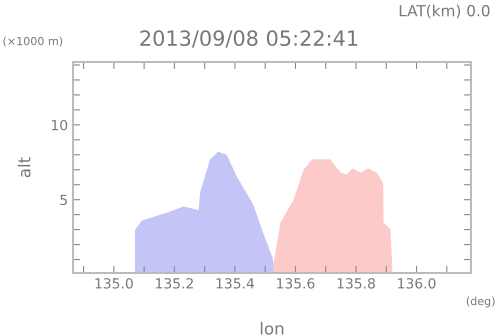 The height and width of the screenshot is (336, 498). I want to click on x-tick-label: 135.2, so click(174, 283).